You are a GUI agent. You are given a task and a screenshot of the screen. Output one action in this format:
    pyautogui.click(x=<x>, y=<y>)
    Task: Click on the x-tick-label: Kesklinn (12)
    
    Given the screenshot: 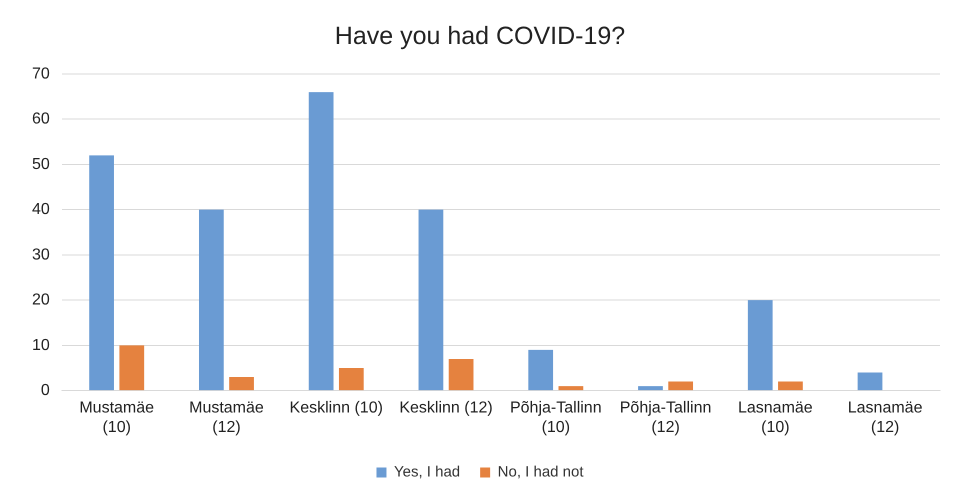 What is the action you would take?
    pyautogui.click(x=446, y=408)
    